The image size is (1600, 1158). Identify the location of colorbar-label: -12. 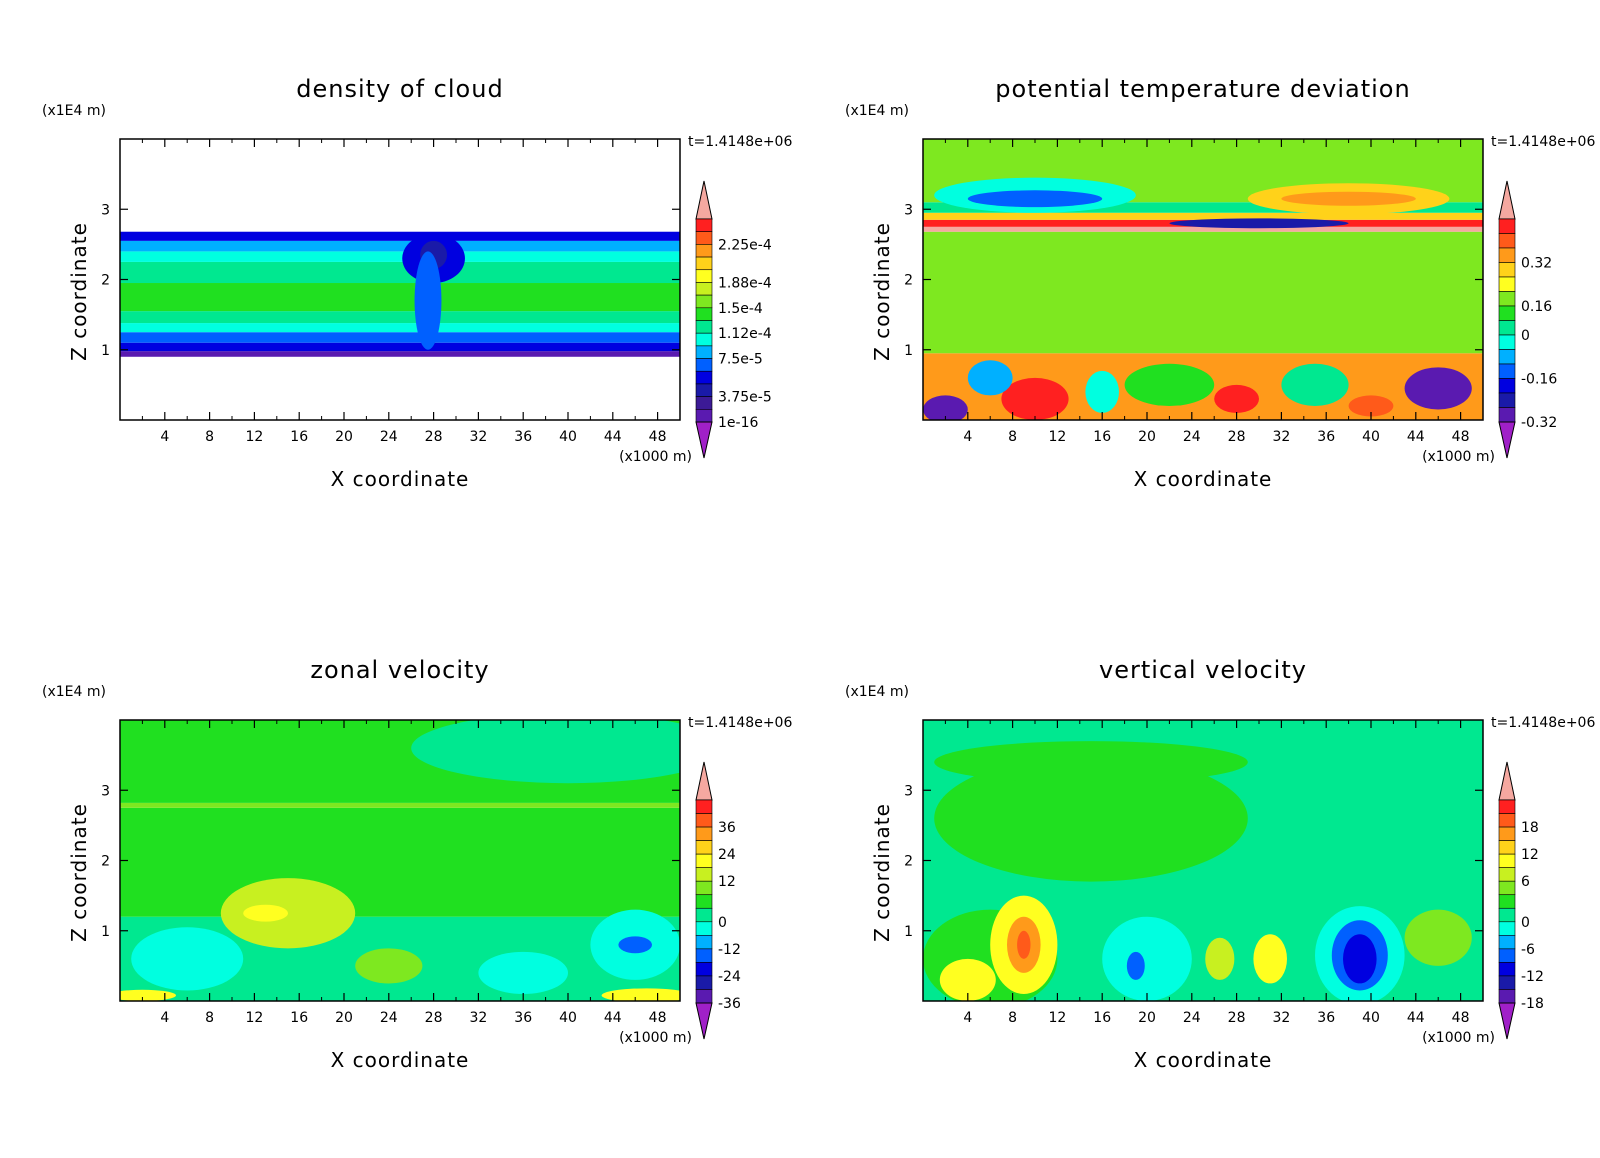
(1532, 977).